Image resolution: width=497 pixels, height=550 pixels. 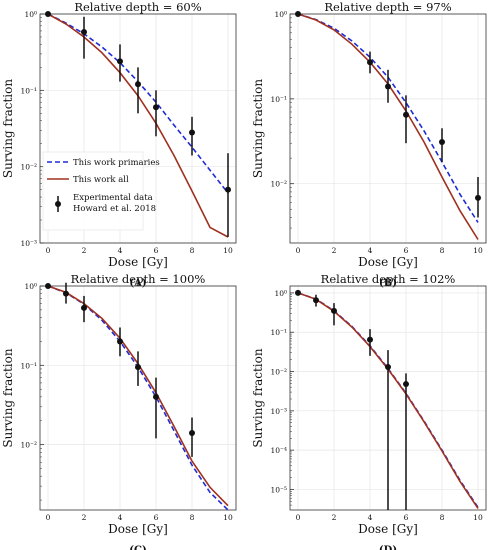 I want to click on panel-label: (D), so click(x=388, y=547).